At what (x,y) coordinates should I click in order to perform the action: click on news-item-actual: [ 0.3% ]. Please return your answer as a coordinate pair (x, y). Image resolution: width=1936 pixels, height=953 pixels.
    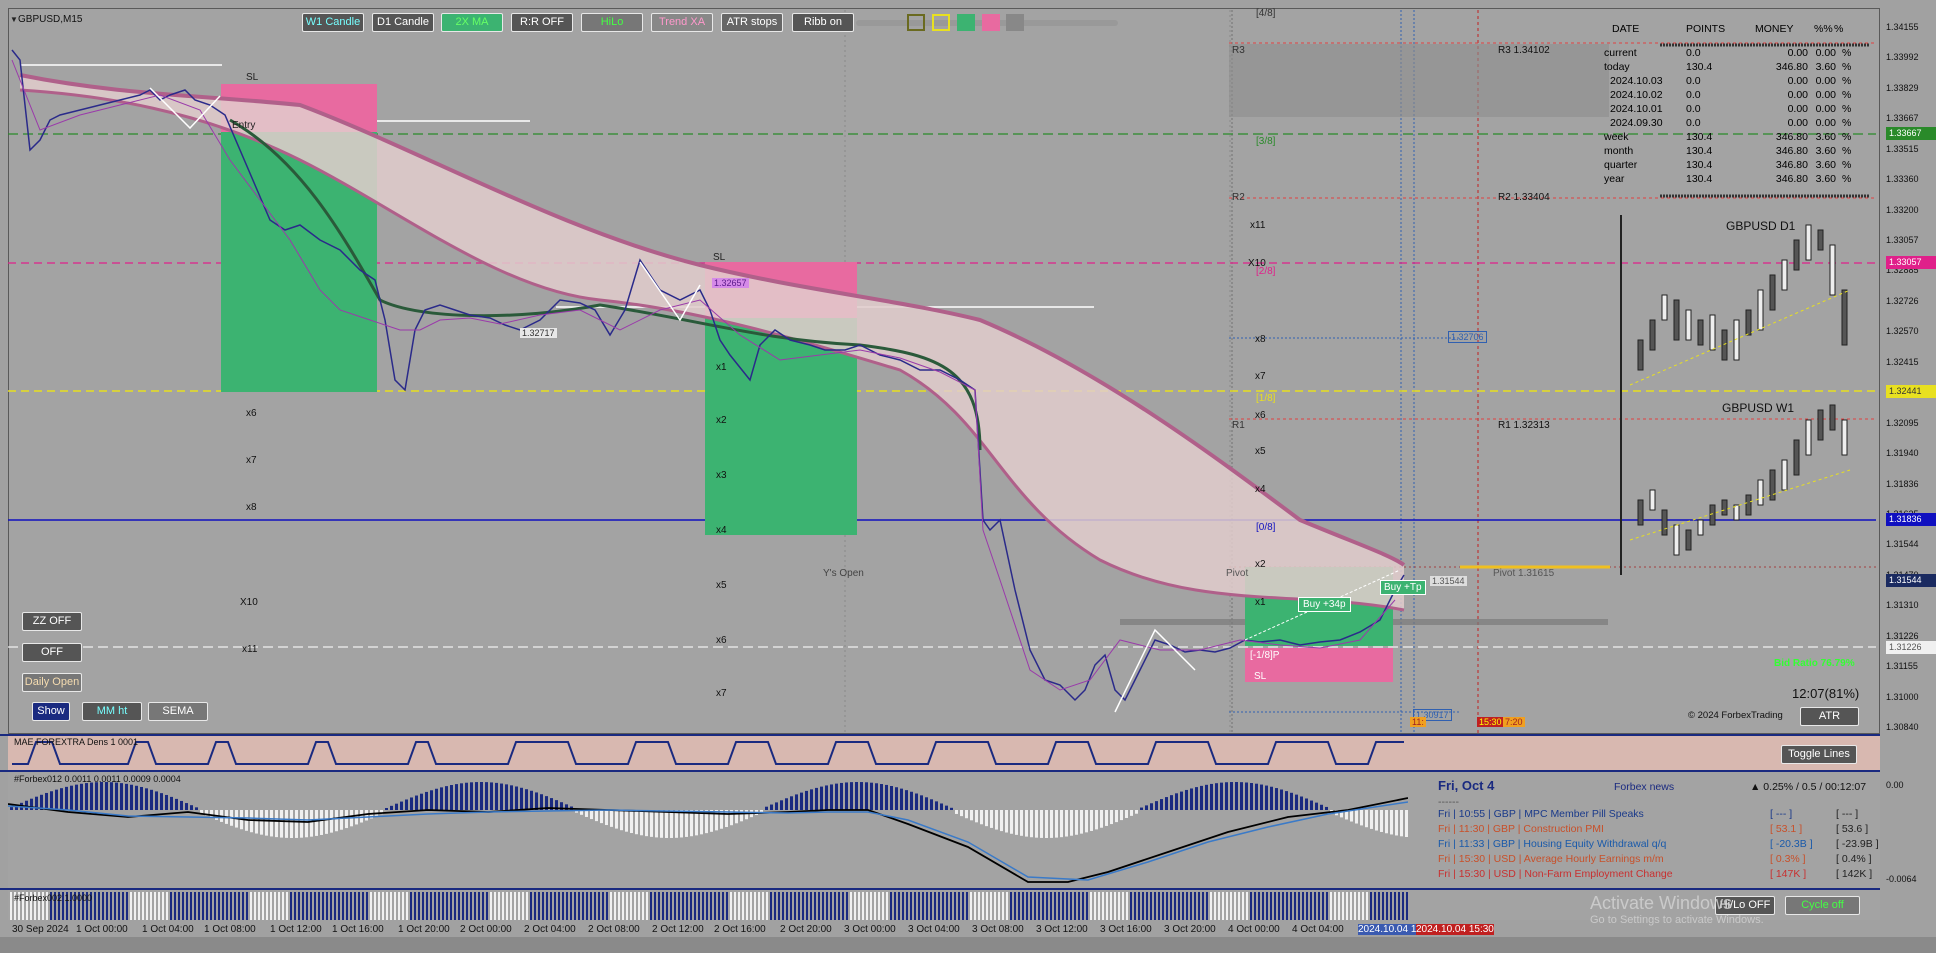
    Looking at the image, I should click on (1788, 859).